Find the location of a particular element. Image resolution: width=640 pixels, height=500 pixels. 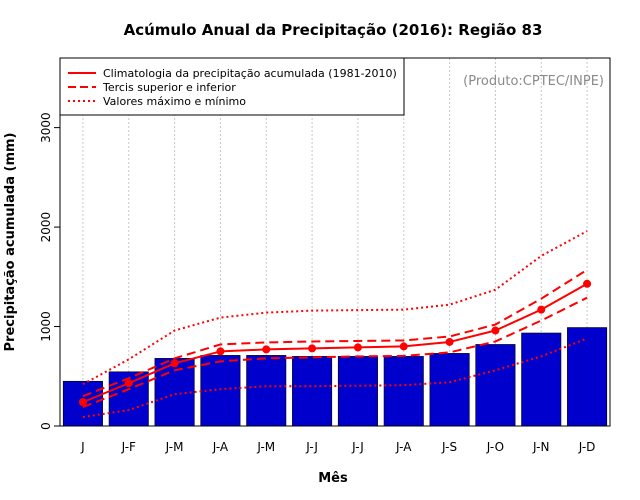

y-tick-label: 2000 is located at coordinates (46, 227).